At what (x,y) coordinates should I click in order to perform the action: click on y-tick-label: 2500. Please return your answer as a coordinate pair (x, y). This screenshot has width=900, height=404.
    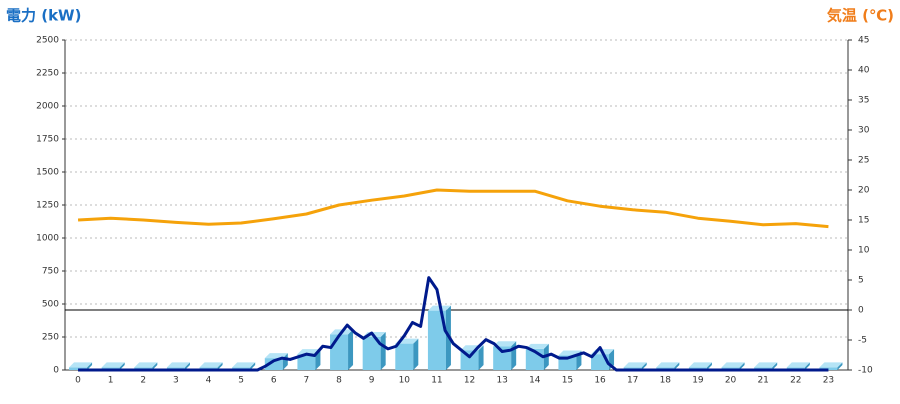
    Looking at the image, I should click on (47, 41).